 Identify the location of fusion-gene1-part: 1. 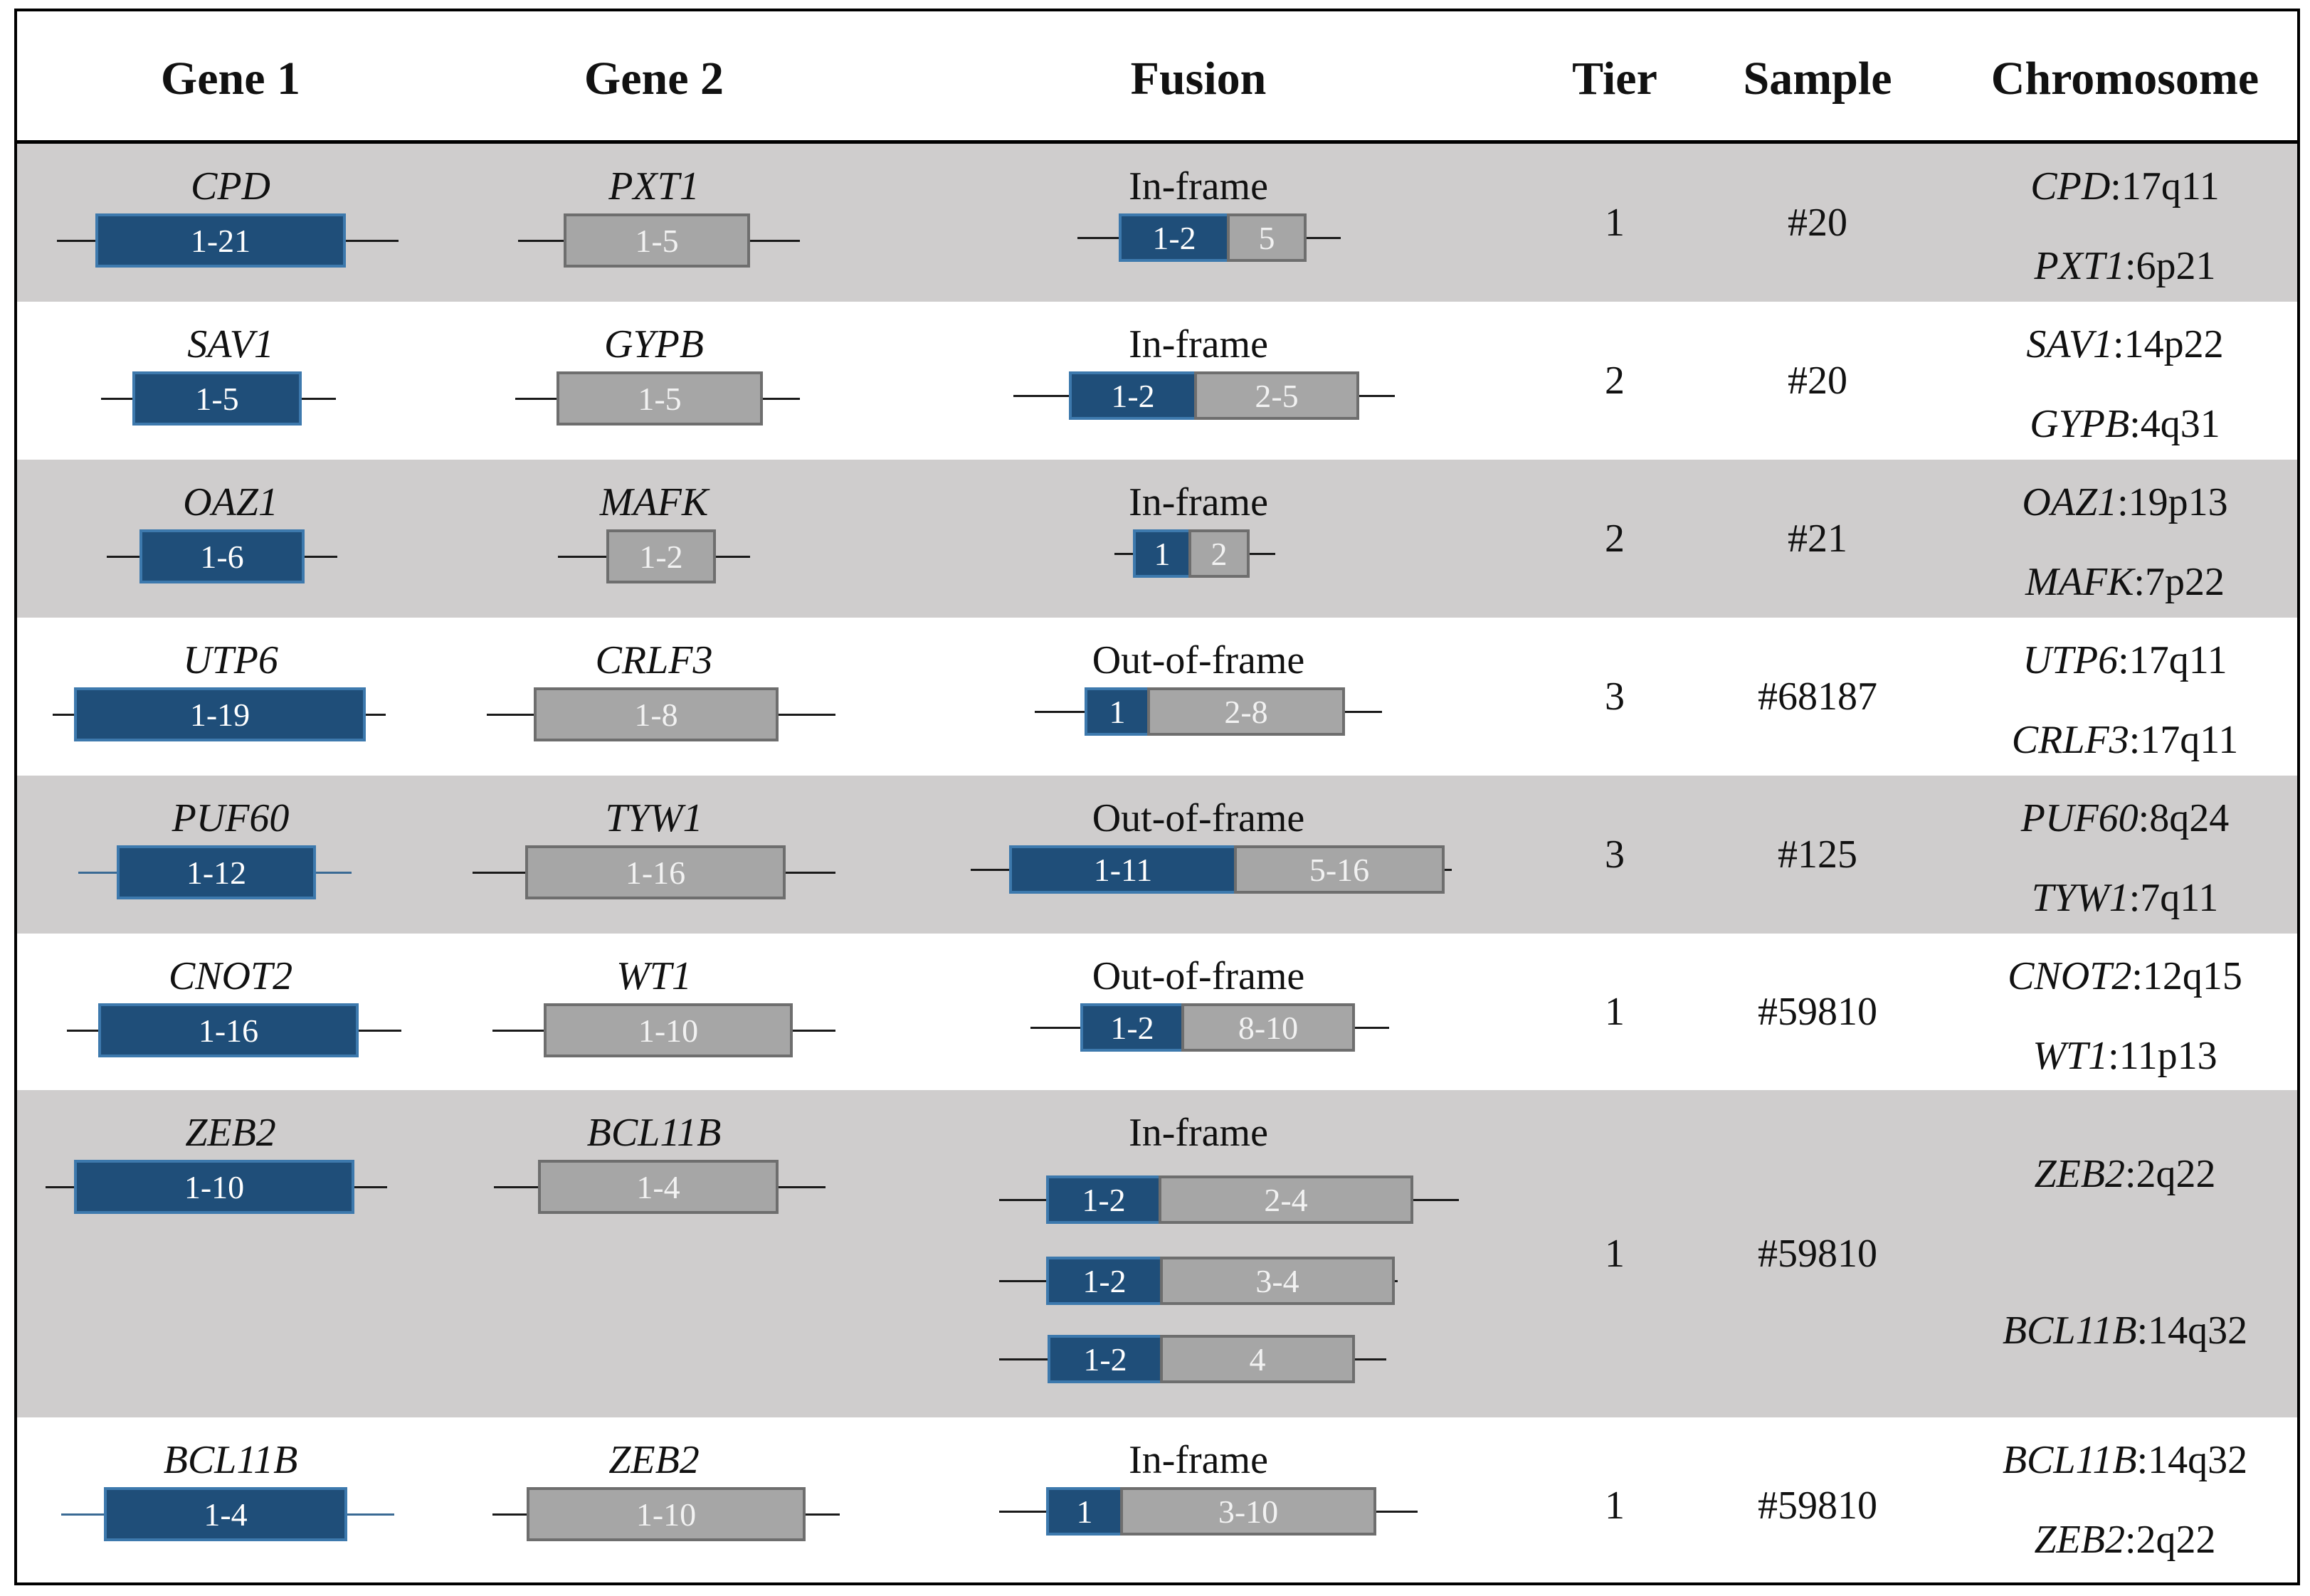
(1116, 712).